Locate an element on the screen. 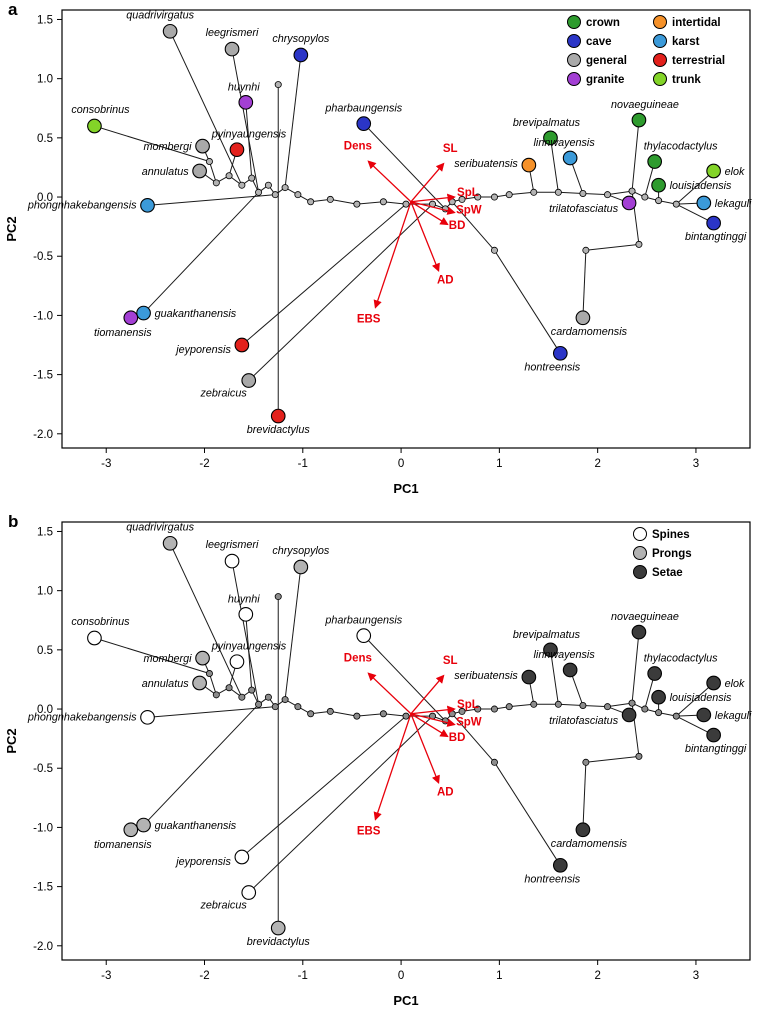 Image resolution: width=760 pixels, height=1024 pixels. species-point-hontreensis is located at coordinates (560, 865).